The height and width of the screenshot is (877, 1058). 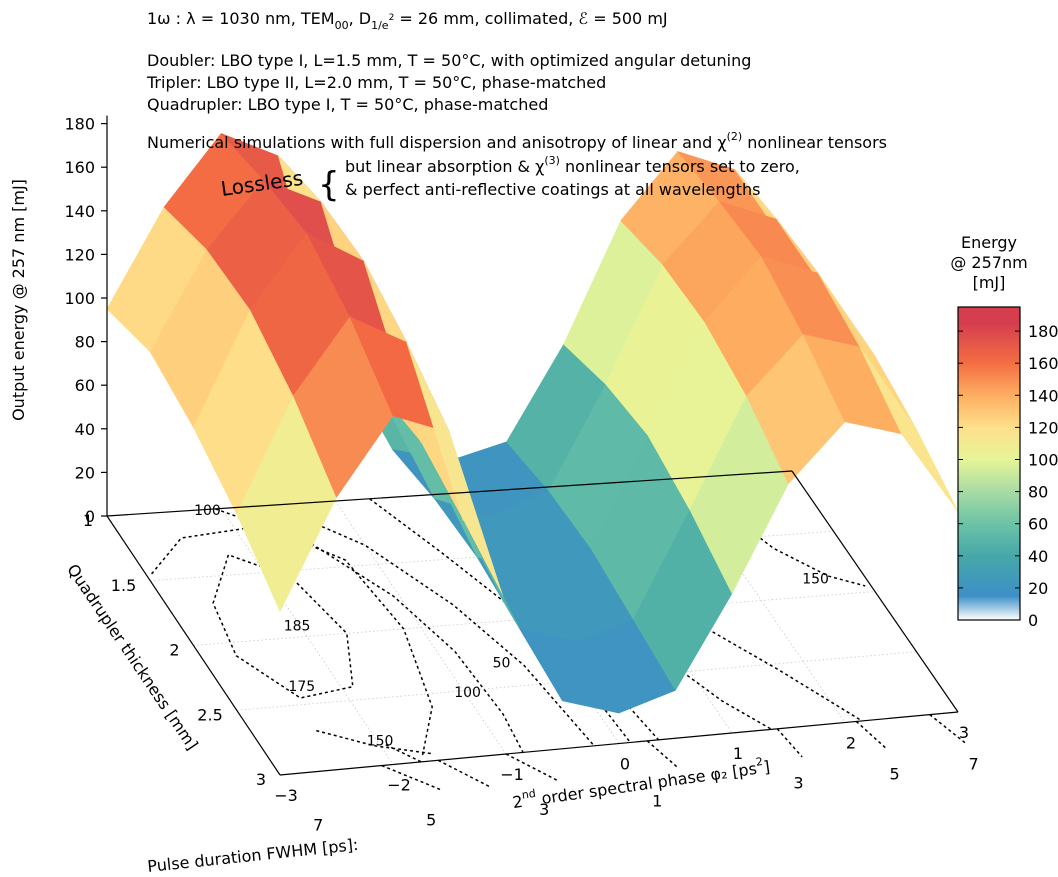 What do you see at coordinates (79, 124) in the screenshot?
I see `z-tick-label: 180` at bounding box center [79, 124].